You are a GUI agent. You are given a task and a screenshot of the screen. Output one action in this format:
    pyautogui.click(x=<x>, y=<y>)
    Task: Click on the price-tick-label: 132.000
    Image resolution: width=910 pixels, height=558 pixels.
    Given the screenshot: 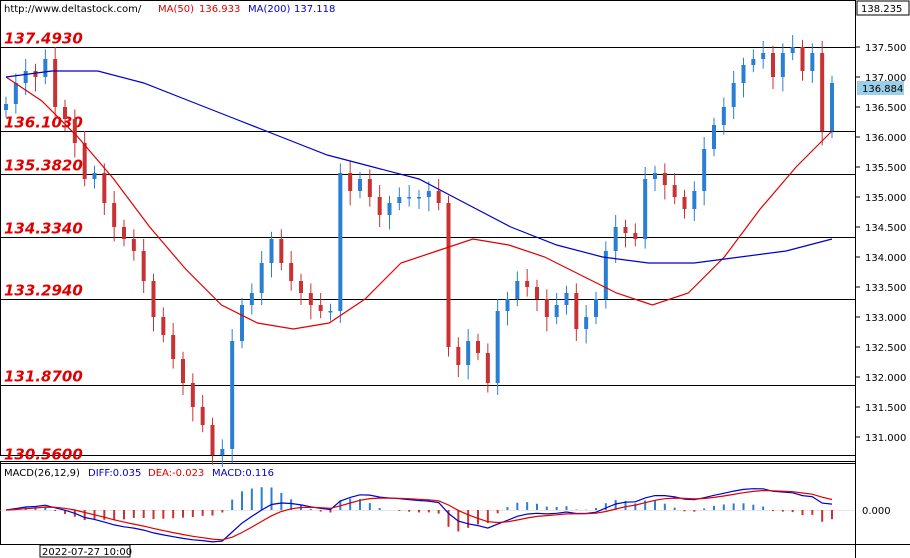 What is the action you would take?
    pyautogui.click(x=885, y=378)
    